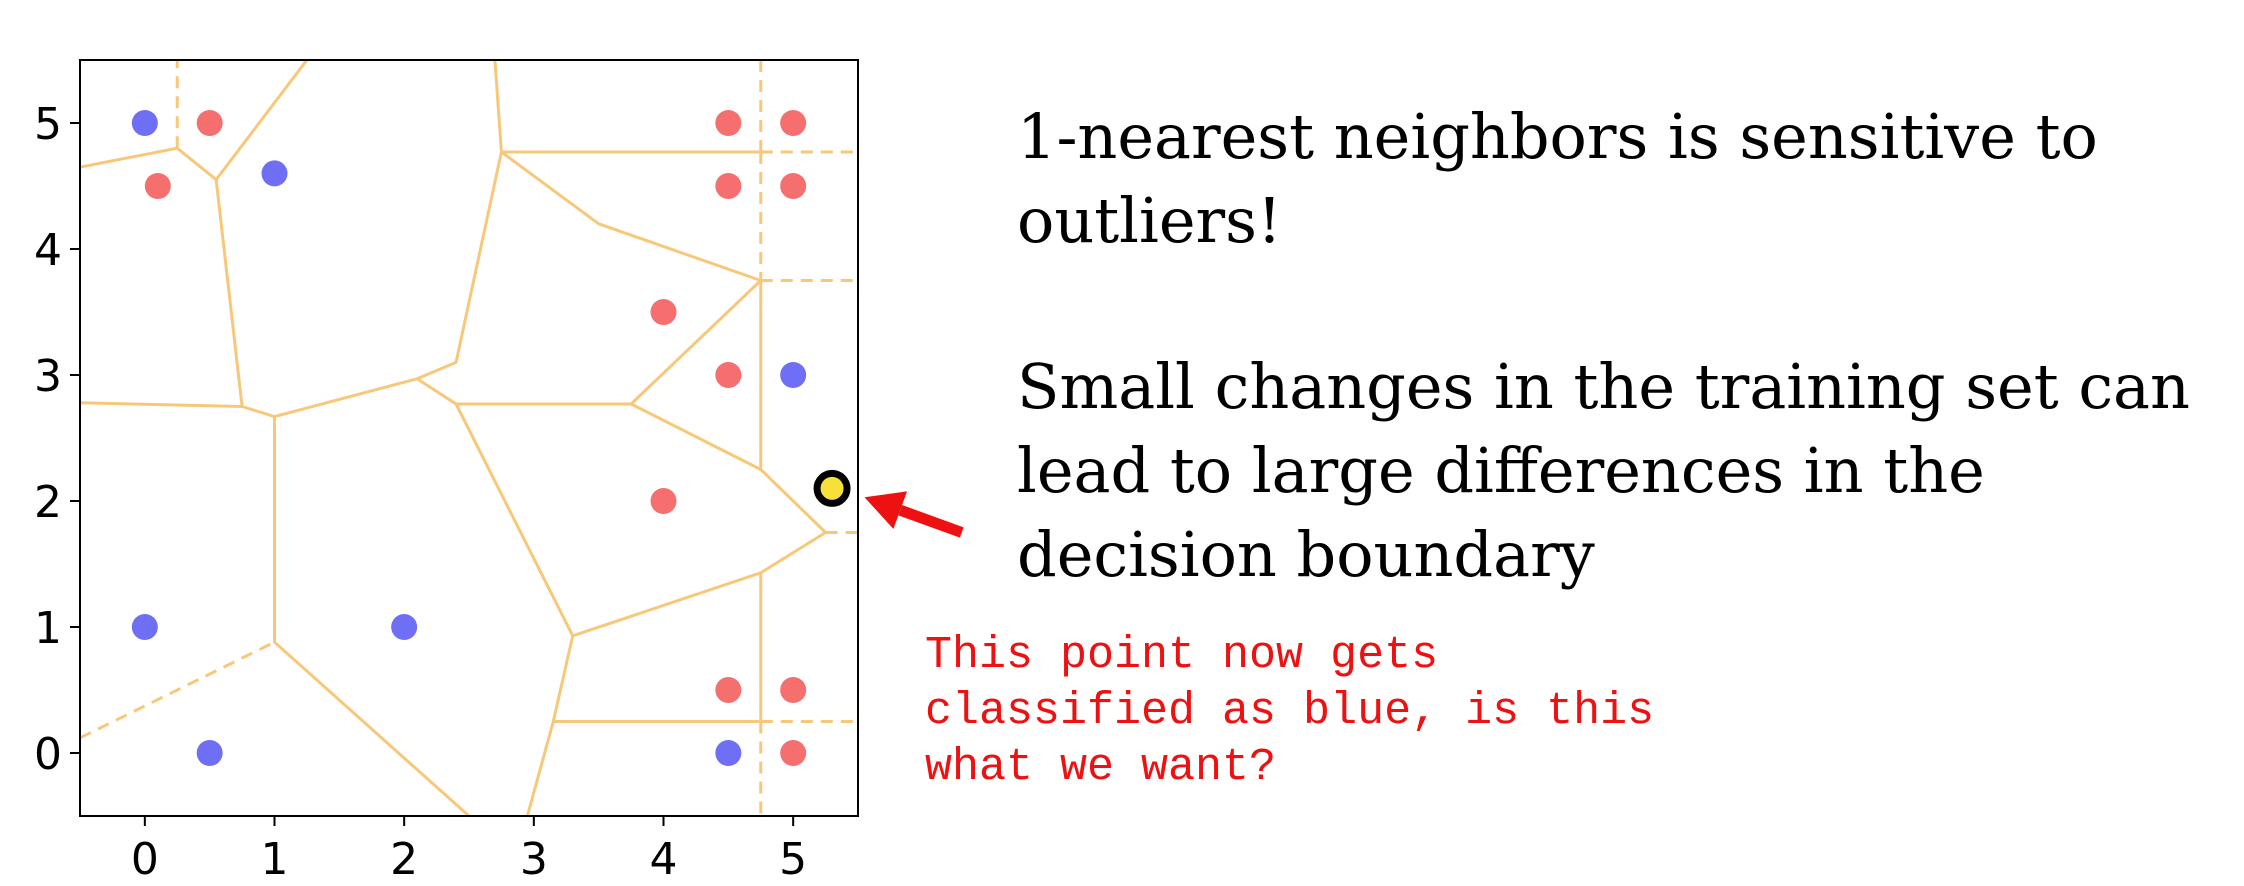  Describe the element at coordinates (177, 690) in the screenshot. I see `boundary-dashed-line` at that location.